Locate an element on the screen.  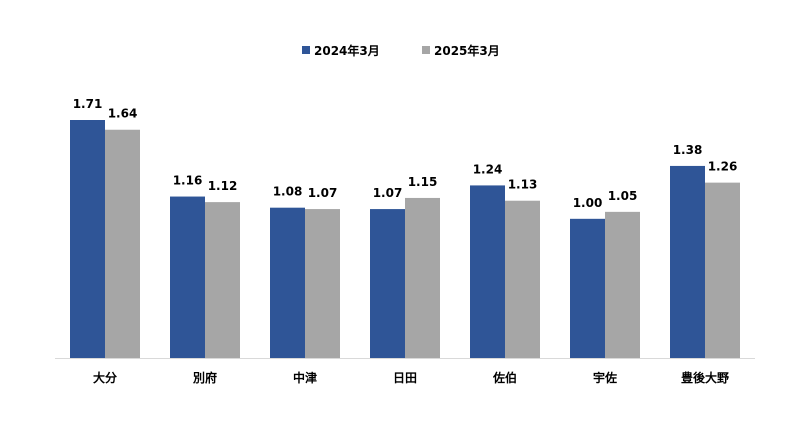
x-tick-label-3: 日田 is located at coordinates (405, 378).